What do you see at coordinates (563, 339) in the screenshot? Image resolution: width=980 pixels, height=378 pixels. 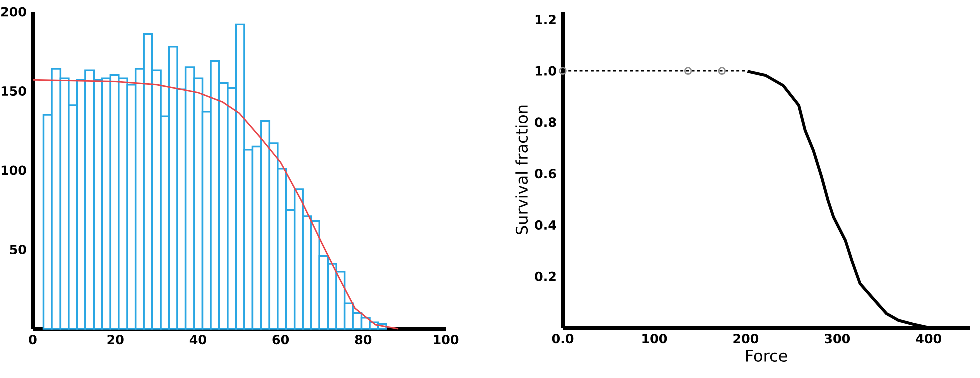 I see `x-tick-label: 0.0` at bounding box center [563, 339].